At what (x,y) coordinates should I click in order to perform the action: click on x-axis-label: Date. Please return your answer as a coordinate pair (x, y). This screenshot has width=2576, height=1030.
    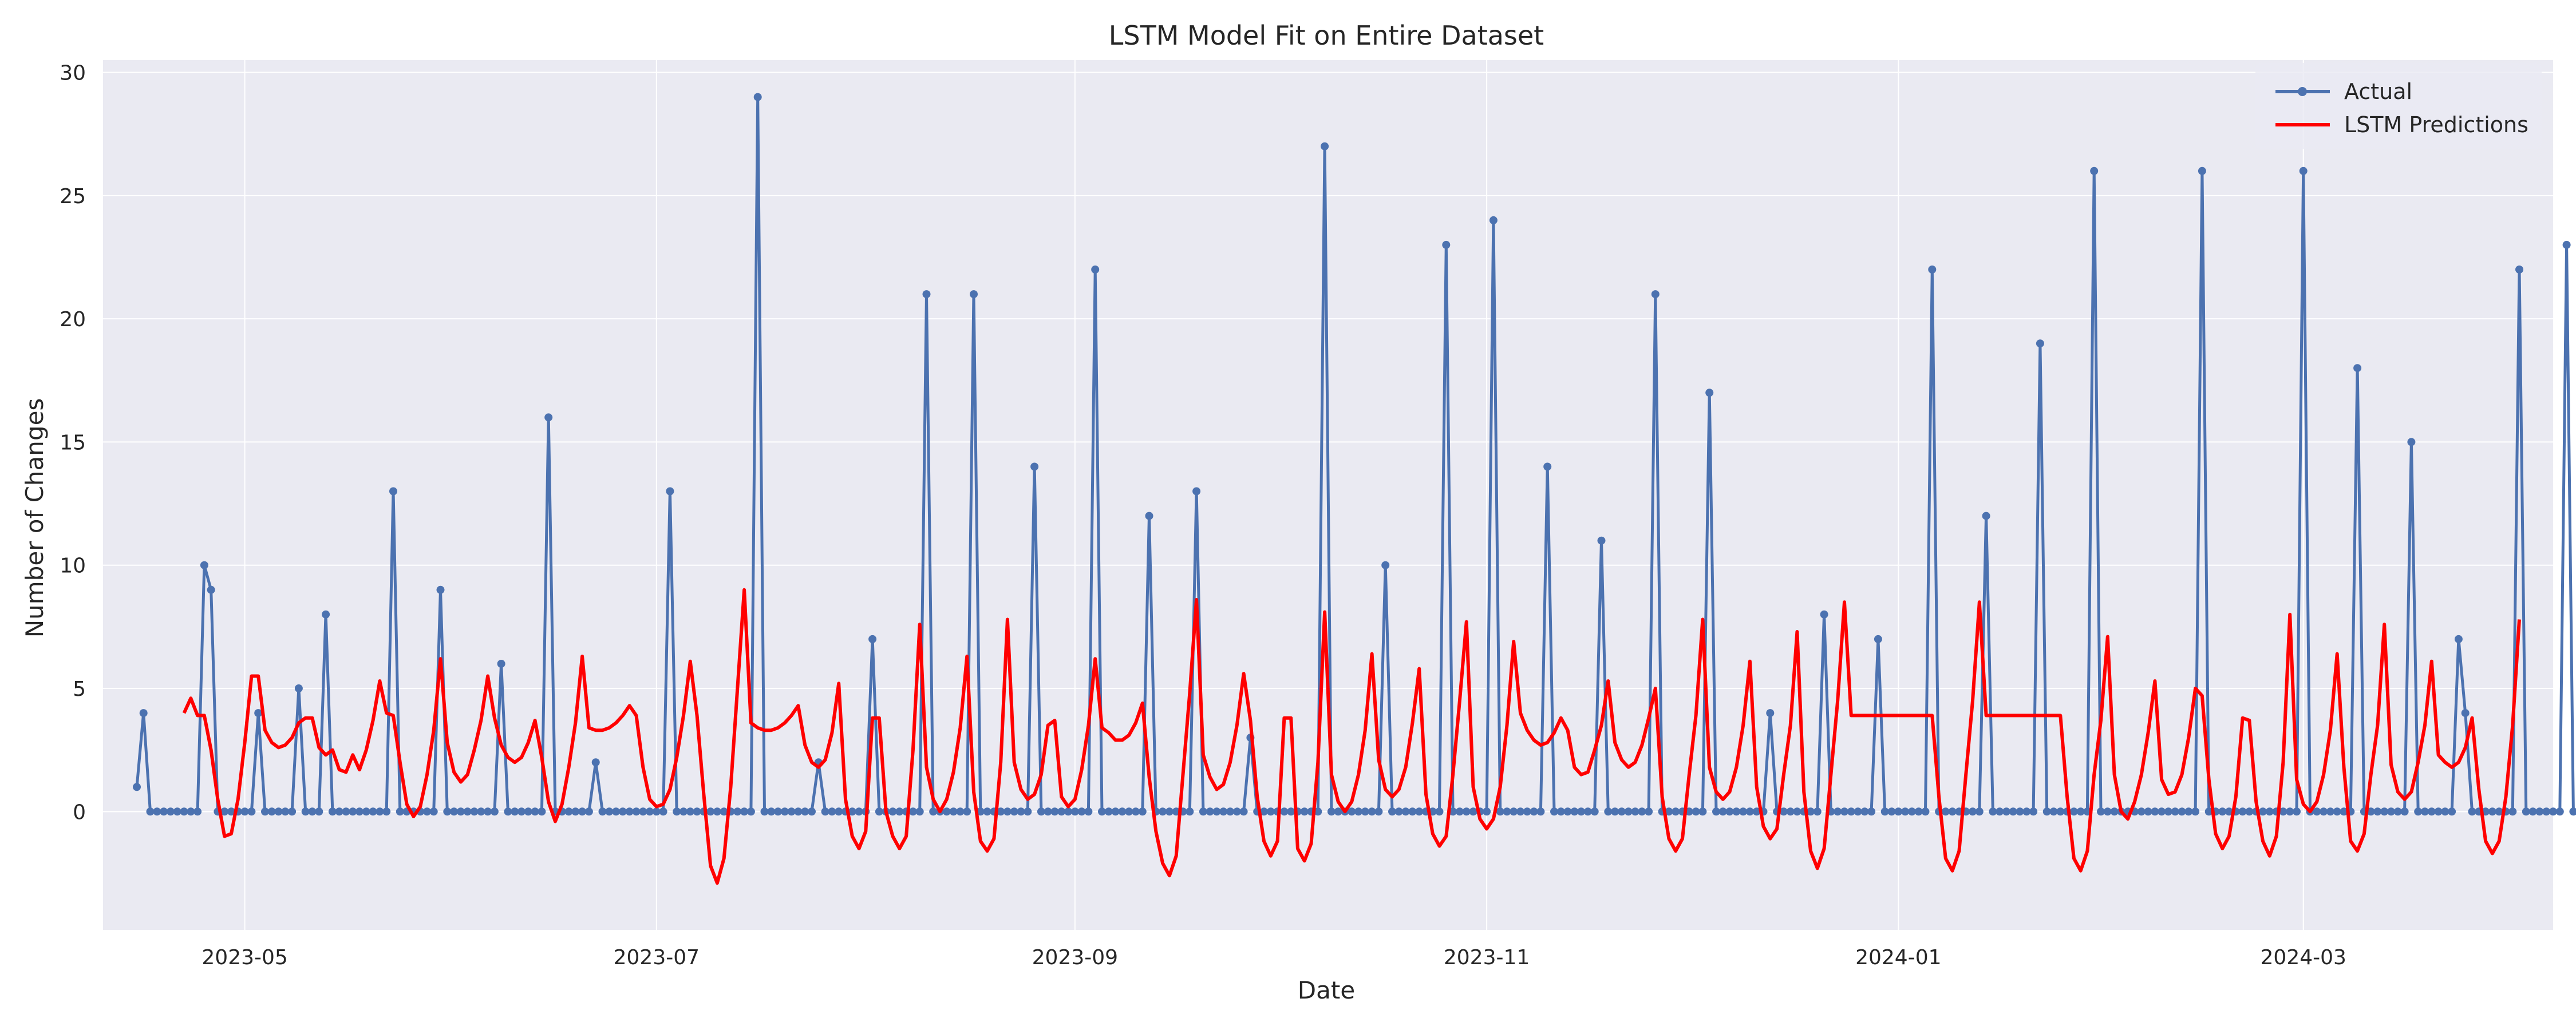
    Looking at the image, I should click on (1326, 990).